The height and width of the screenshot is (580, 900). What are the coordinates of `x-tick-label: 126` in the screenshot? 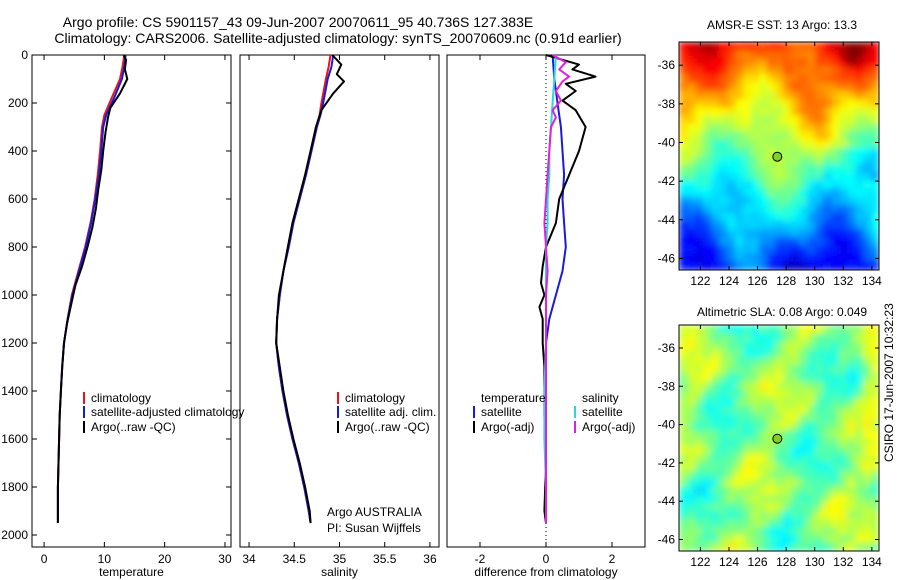 It's located at (758, 281).